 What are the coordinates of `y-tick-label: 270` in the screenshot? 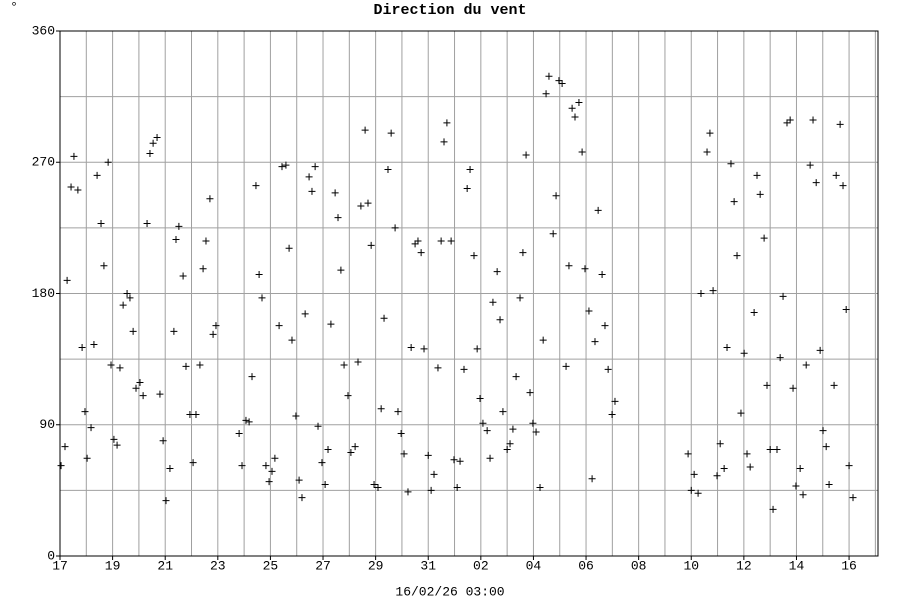 It's located at (43, 162).